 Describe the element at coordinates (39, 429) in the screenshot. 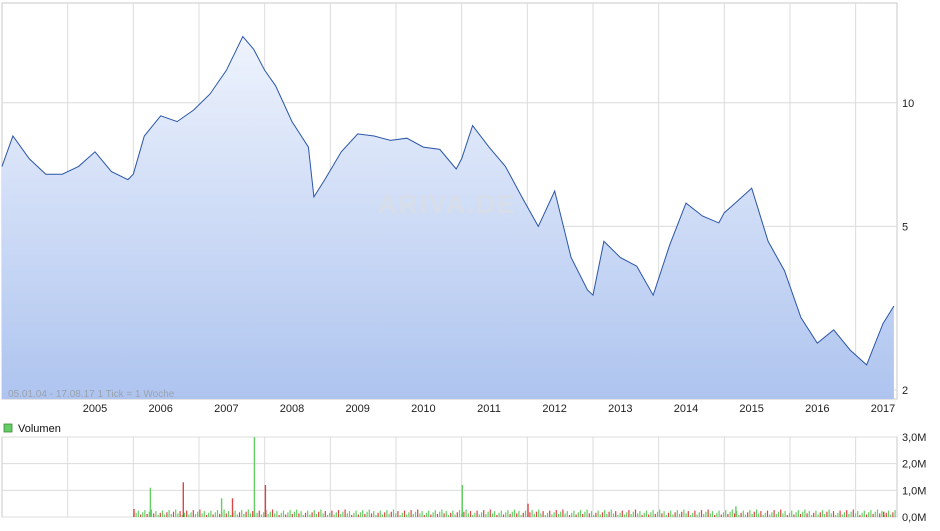

I see `volume-legend-label: Volumen` at that location.